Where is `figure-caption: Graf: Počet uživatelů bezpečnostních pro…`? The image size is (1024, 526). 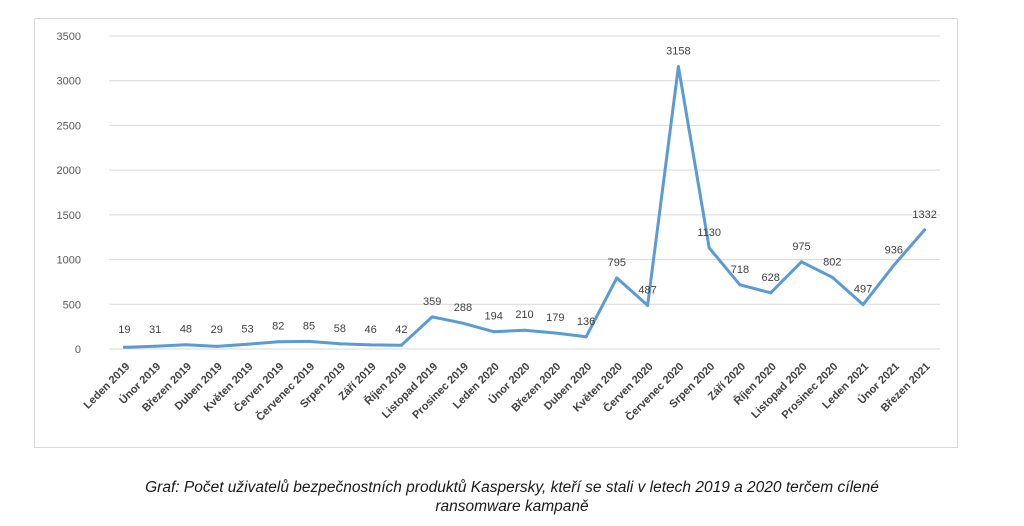
figure-caption: Graf: Počet uživatelů bezpečnostních pro… is located at coordinates (512, 497).